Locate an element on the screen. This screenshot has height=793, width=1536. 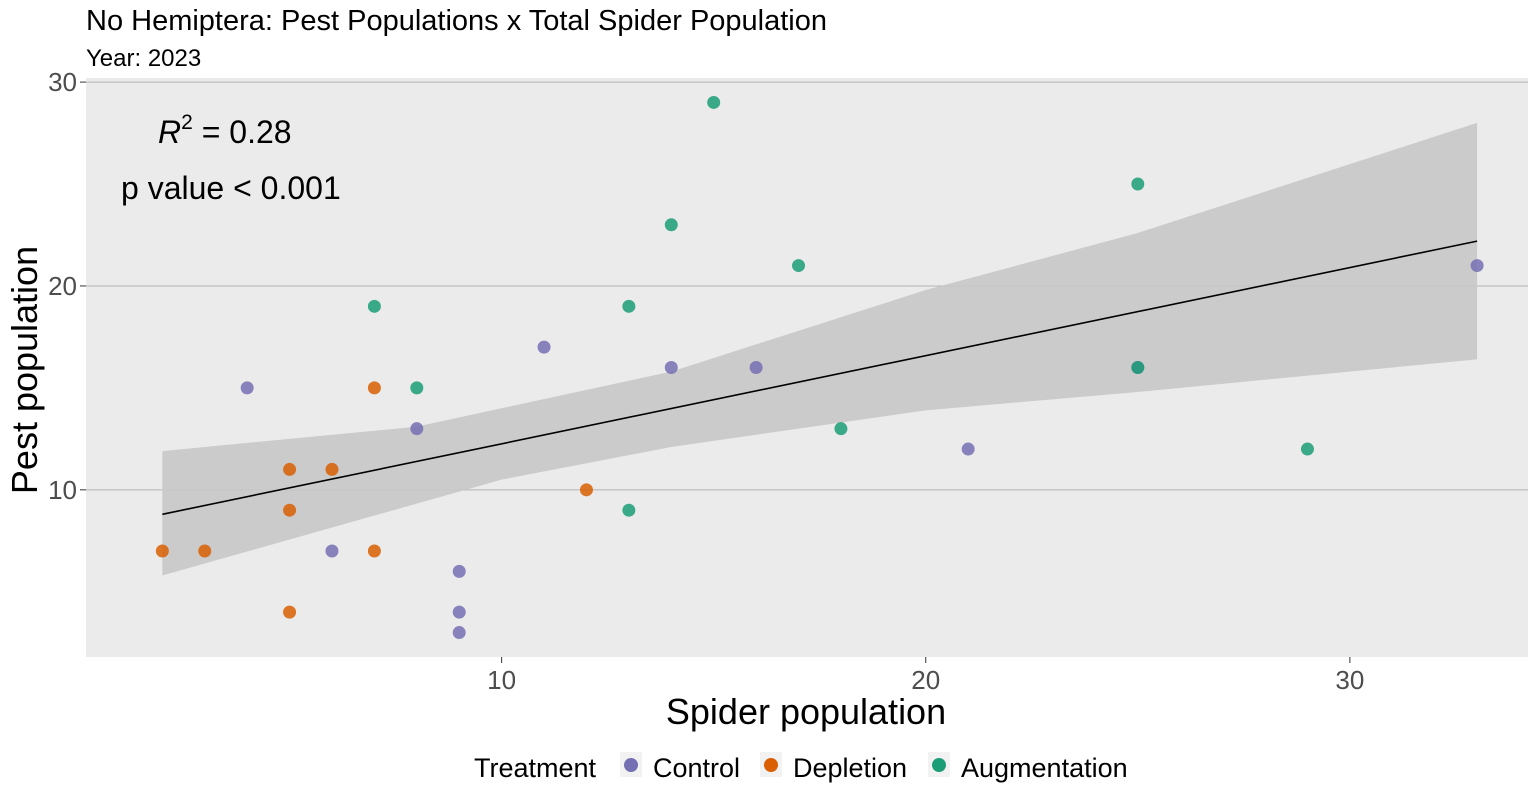
legend: Treatment Control Depletion Augmentation is located at coordinates (801, 767).